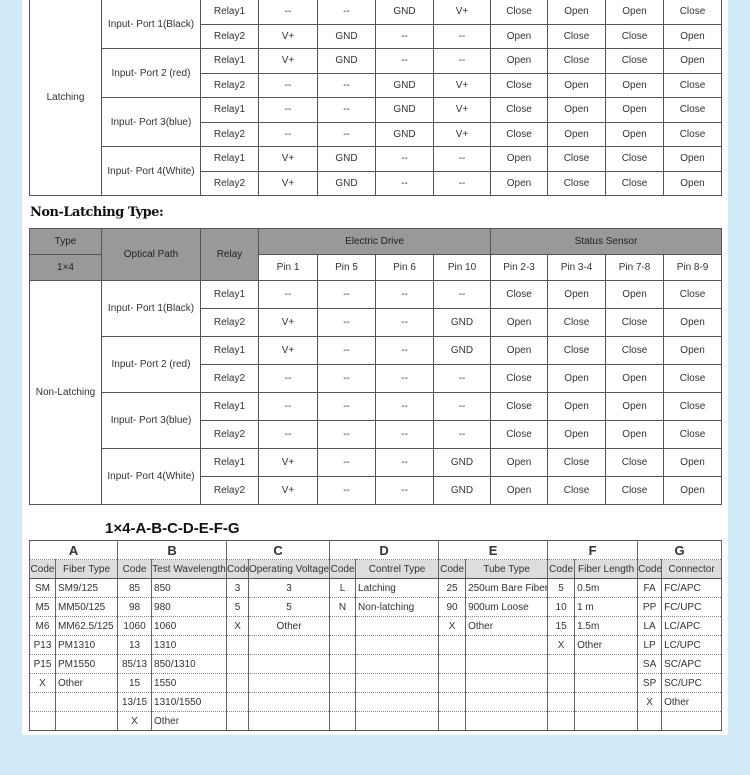 This screenshot has width=750, height=775. Describe the element at coordinates (135, 607) in the screenshot. I see `code-cell: 98` at that location.